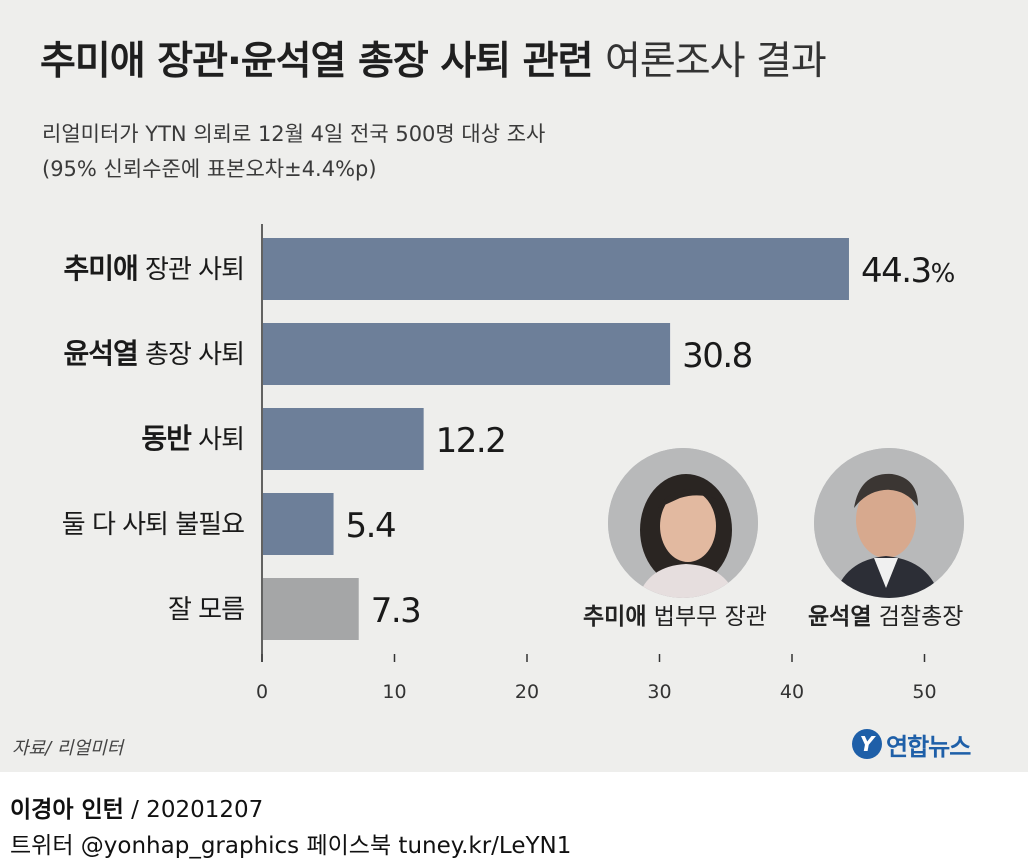  I want to click on value-label-0: 44.3%, so click(908, 271).